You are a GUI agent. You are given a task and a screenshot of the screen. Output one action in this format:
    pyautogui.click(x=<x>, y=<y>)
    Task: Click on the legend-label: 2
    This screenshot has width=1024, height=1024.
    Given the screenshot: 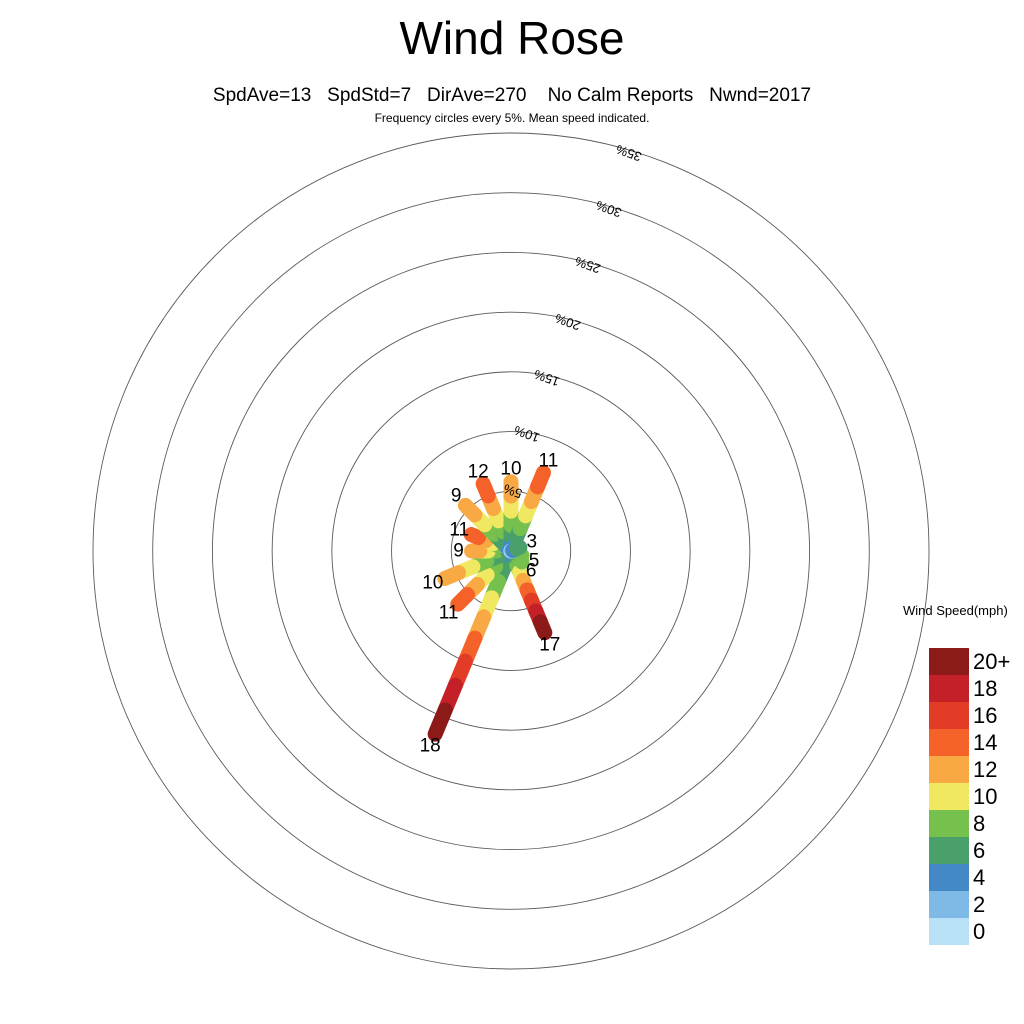 What is the action you would take?
    pyautogui.click(x=979, y=904)
    